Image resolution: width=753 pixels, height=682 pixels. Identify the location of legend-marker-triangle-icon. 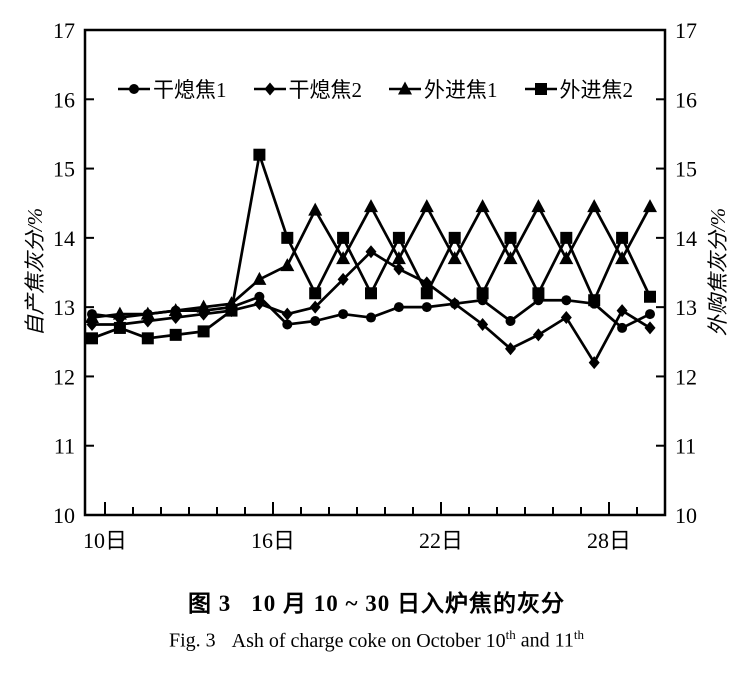
(405, 88).